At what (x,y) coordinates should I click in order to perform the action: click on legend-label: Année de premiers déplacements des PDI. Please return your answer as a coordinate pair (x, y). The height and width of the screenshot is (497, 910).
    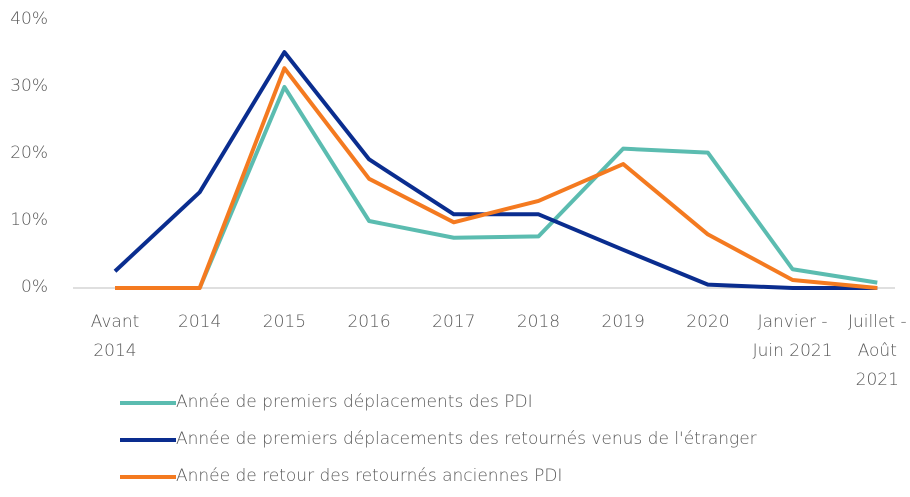
    Looking at the image, I should click on (354, 402).